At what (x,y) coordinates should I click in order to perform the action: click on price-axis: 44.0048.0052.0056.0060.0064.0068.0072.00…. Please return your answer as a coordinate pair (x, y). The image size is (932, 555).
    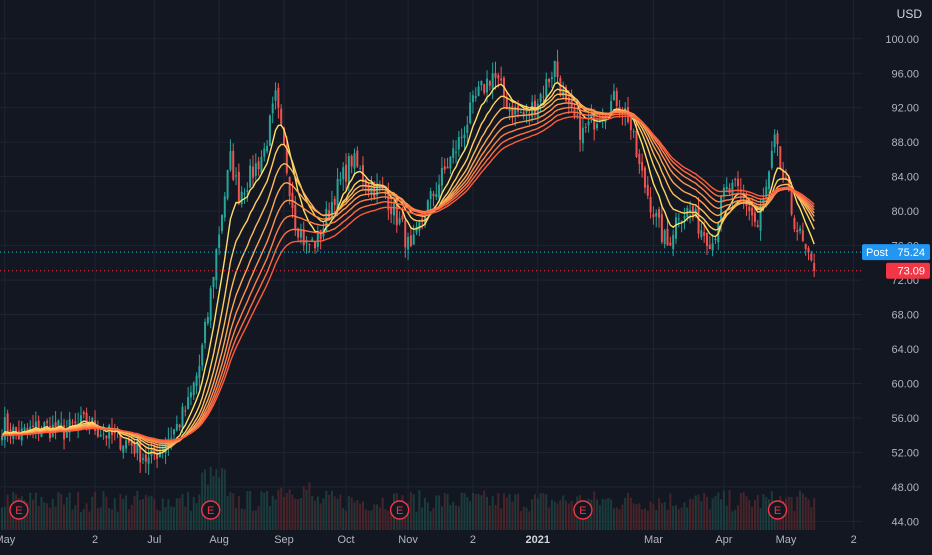
    Looking at the image, I should click on (897, 275).